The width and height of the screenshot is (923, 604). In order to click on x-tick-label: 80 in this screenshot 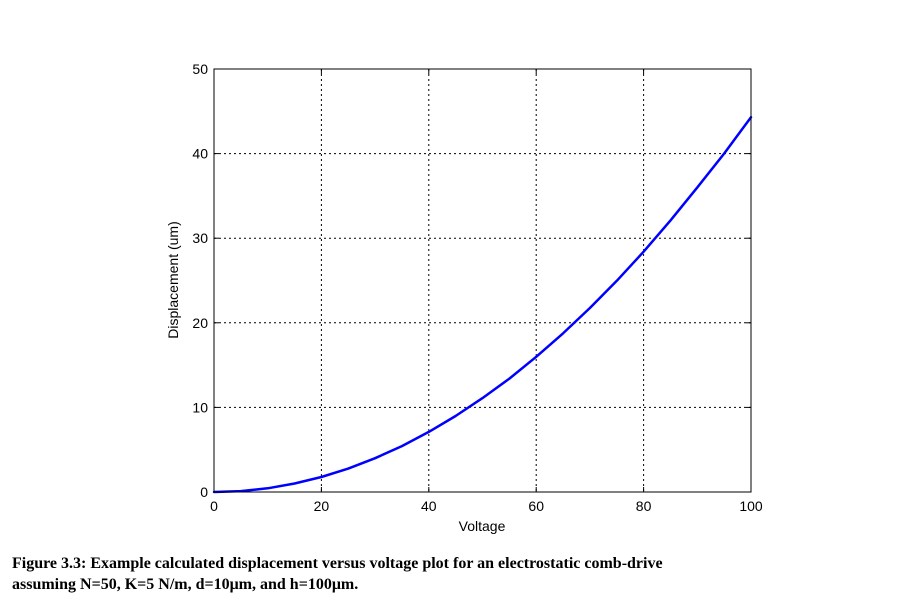, I will do `click(644, 506)`.